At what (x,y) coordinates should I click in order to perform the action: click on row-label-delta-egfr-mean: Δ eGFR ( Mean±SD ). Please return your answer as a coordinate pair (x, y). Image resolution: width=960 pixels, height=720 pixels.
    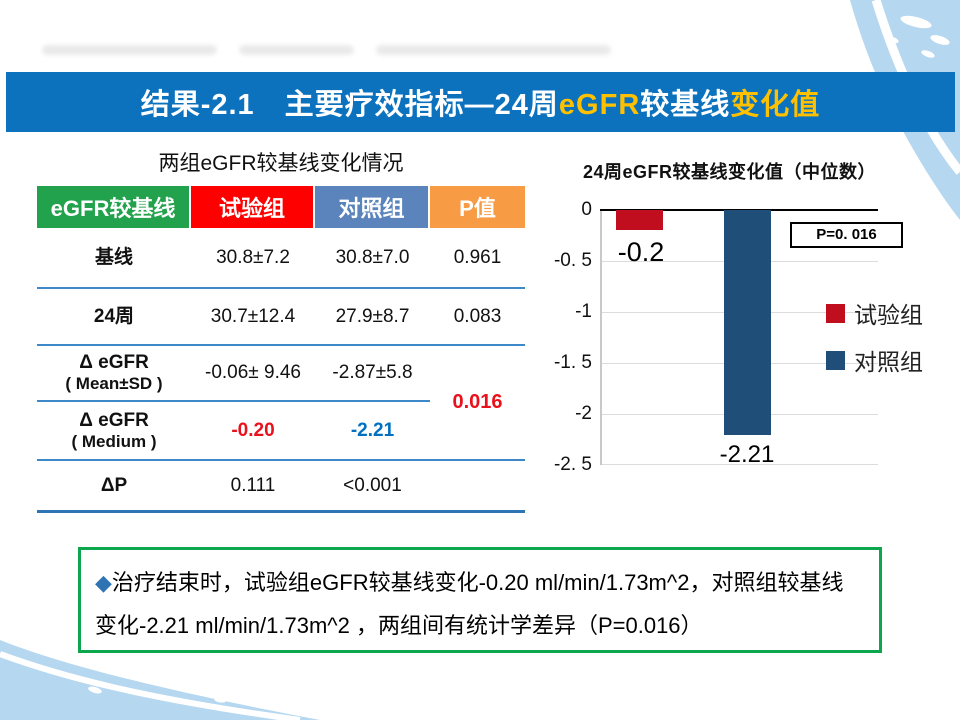
    Looking at the image, I should click on (114, 374).